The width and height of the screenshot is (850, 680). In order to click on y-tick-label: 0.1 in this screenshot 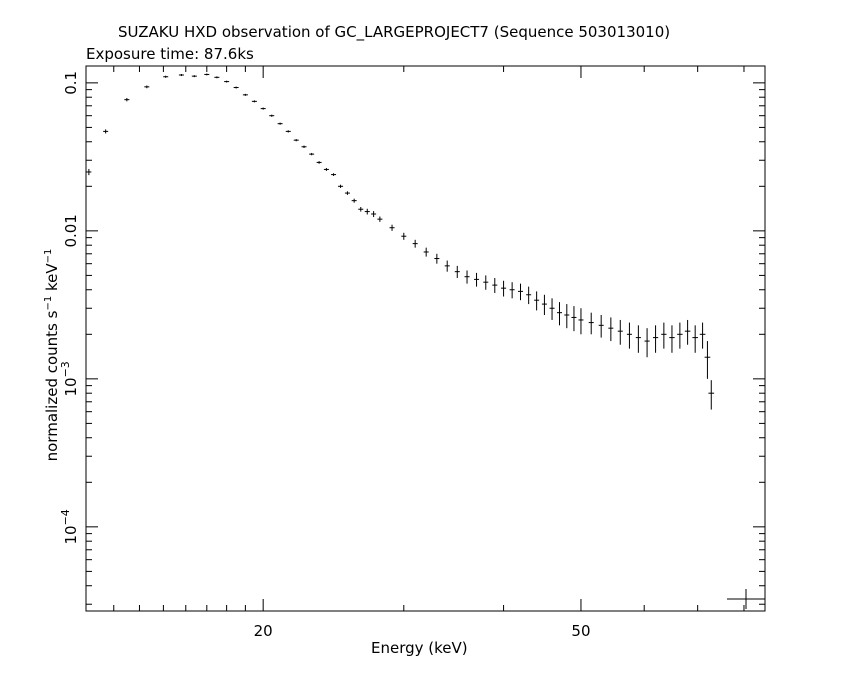, I will do `click(71, 83)`.